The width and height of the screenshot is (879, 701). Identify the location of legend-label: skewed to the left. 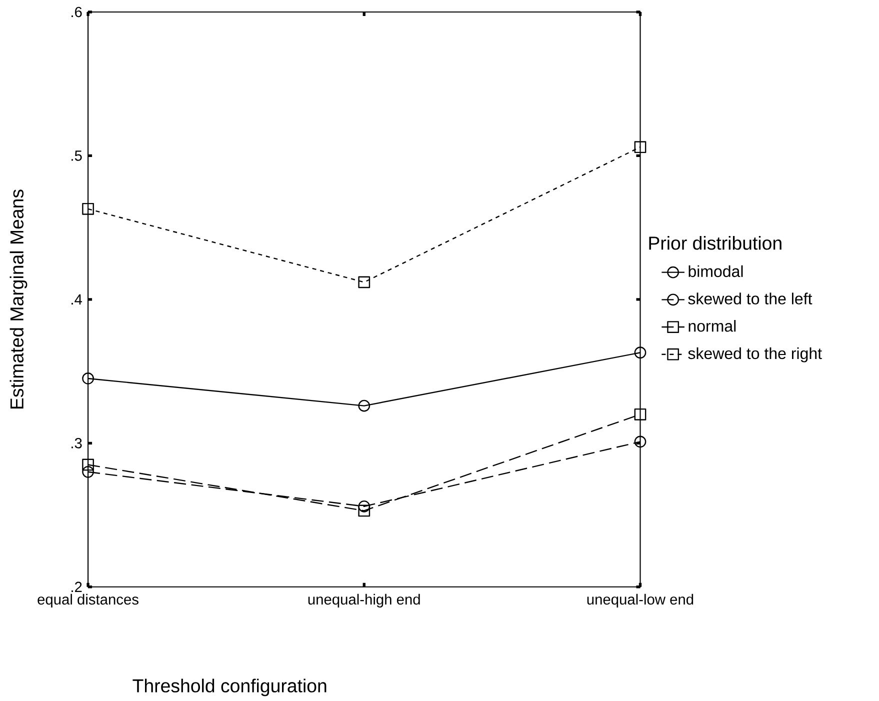
(750, 298).